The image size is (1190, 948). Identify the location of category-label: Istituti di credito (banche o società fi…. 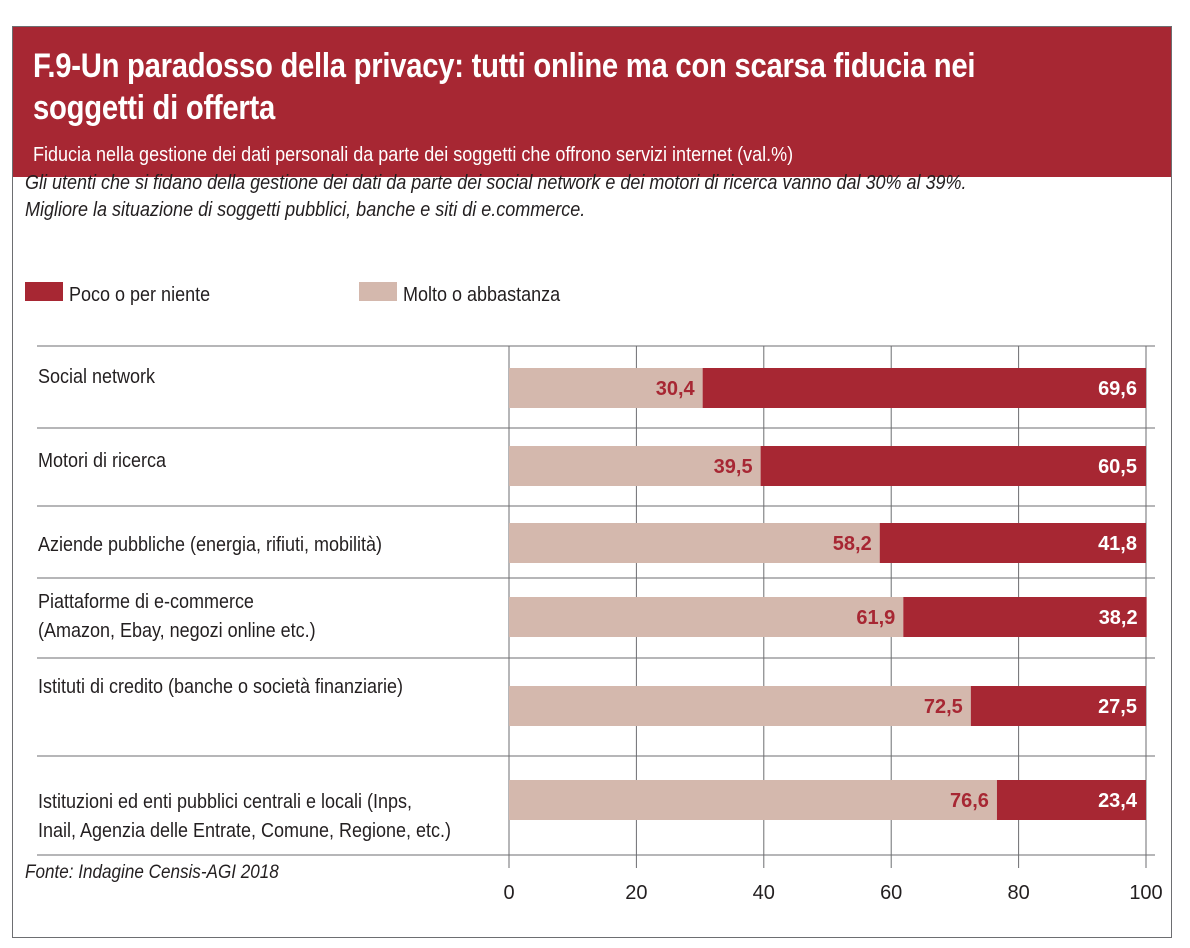
(220, 687).